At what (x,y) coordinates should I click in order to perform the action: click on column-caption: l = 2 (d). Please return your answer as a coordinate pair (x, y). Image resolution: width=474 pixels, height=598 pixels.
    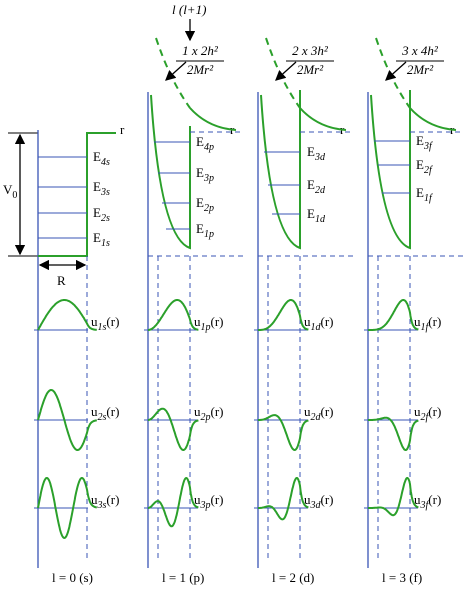
    Looking at the image, I should click on (293, 577).